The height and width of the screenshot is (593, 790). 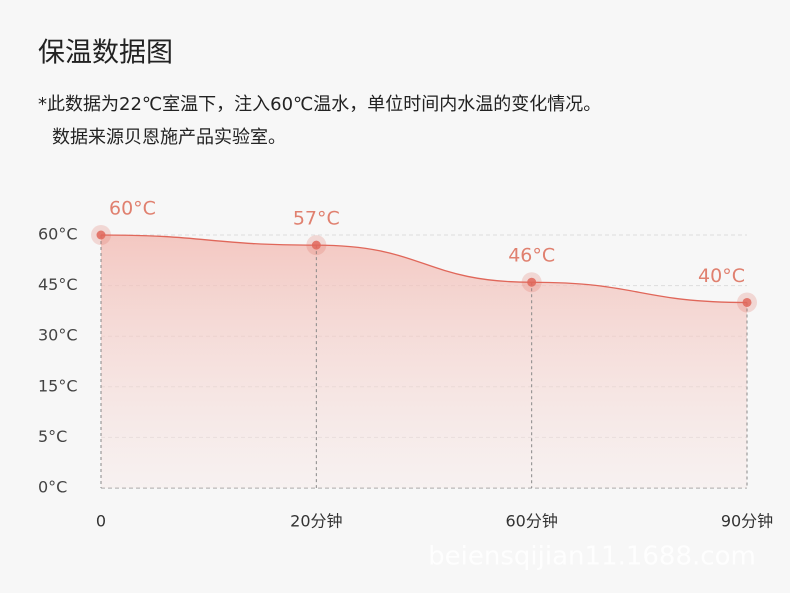 I want to click on title: 保温数据图, so click(x=105, y=53).